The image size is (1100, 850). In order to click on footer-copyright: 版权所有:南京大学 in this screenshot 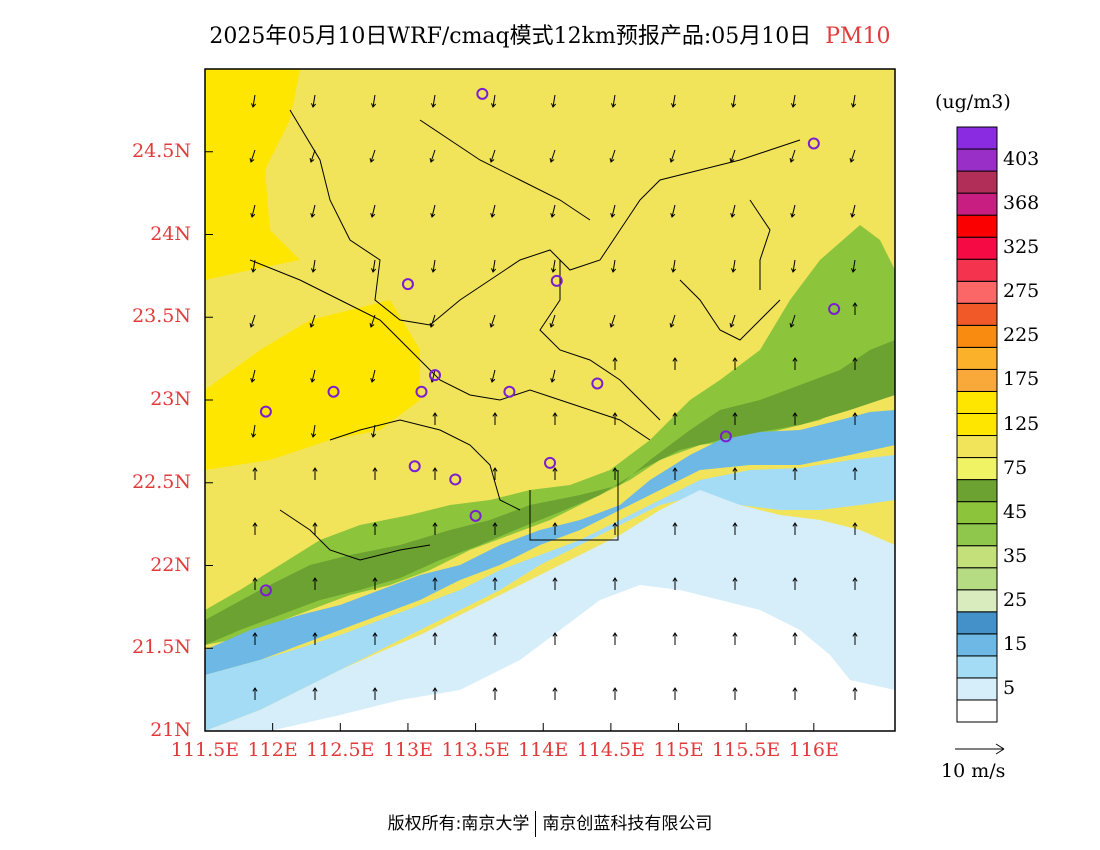, I will do `click(458, 824)`.